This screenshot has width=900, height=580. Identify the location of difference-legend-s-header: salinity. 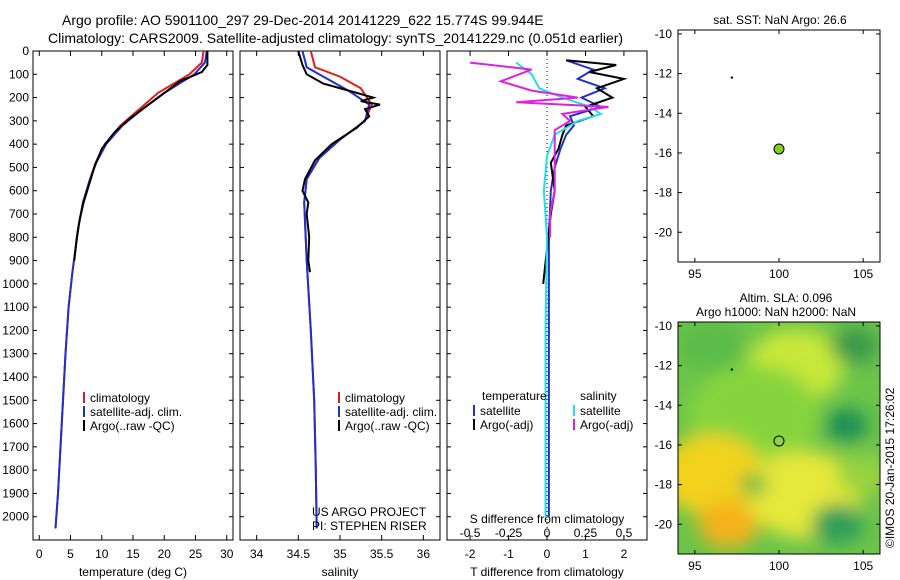
(598, 396).